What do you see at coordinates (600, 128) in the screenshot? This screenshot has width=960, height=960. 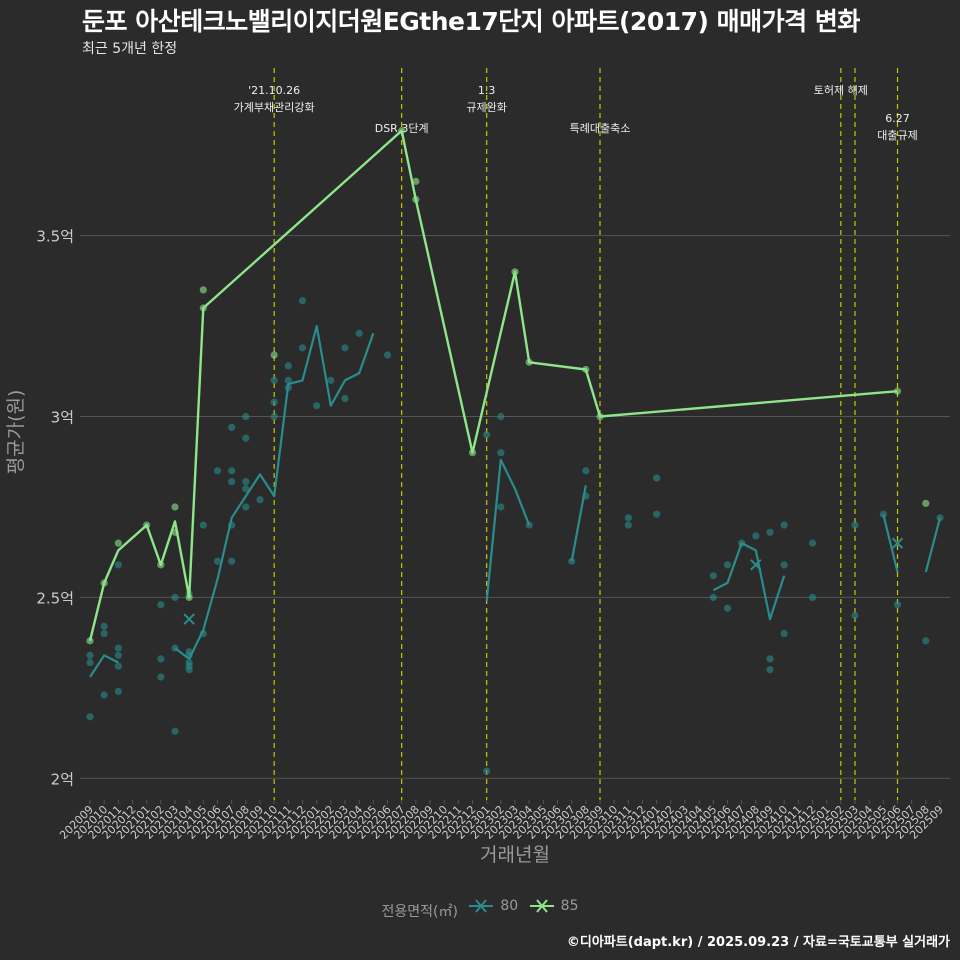 I see `event-label: 특례대출축소` at bounding box center [600, 128].